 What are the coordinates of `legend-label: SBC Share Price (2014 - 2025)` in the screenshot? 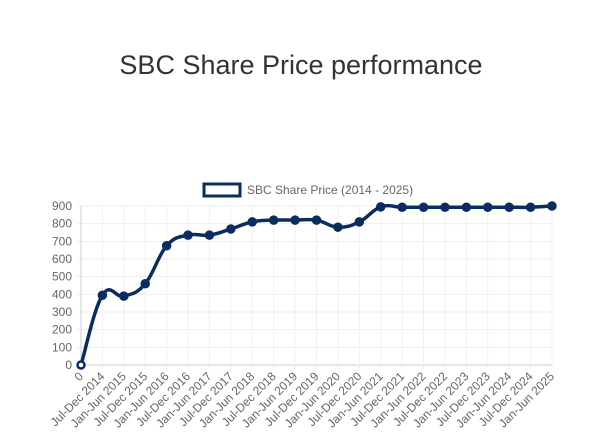 It's located at (330, 190).